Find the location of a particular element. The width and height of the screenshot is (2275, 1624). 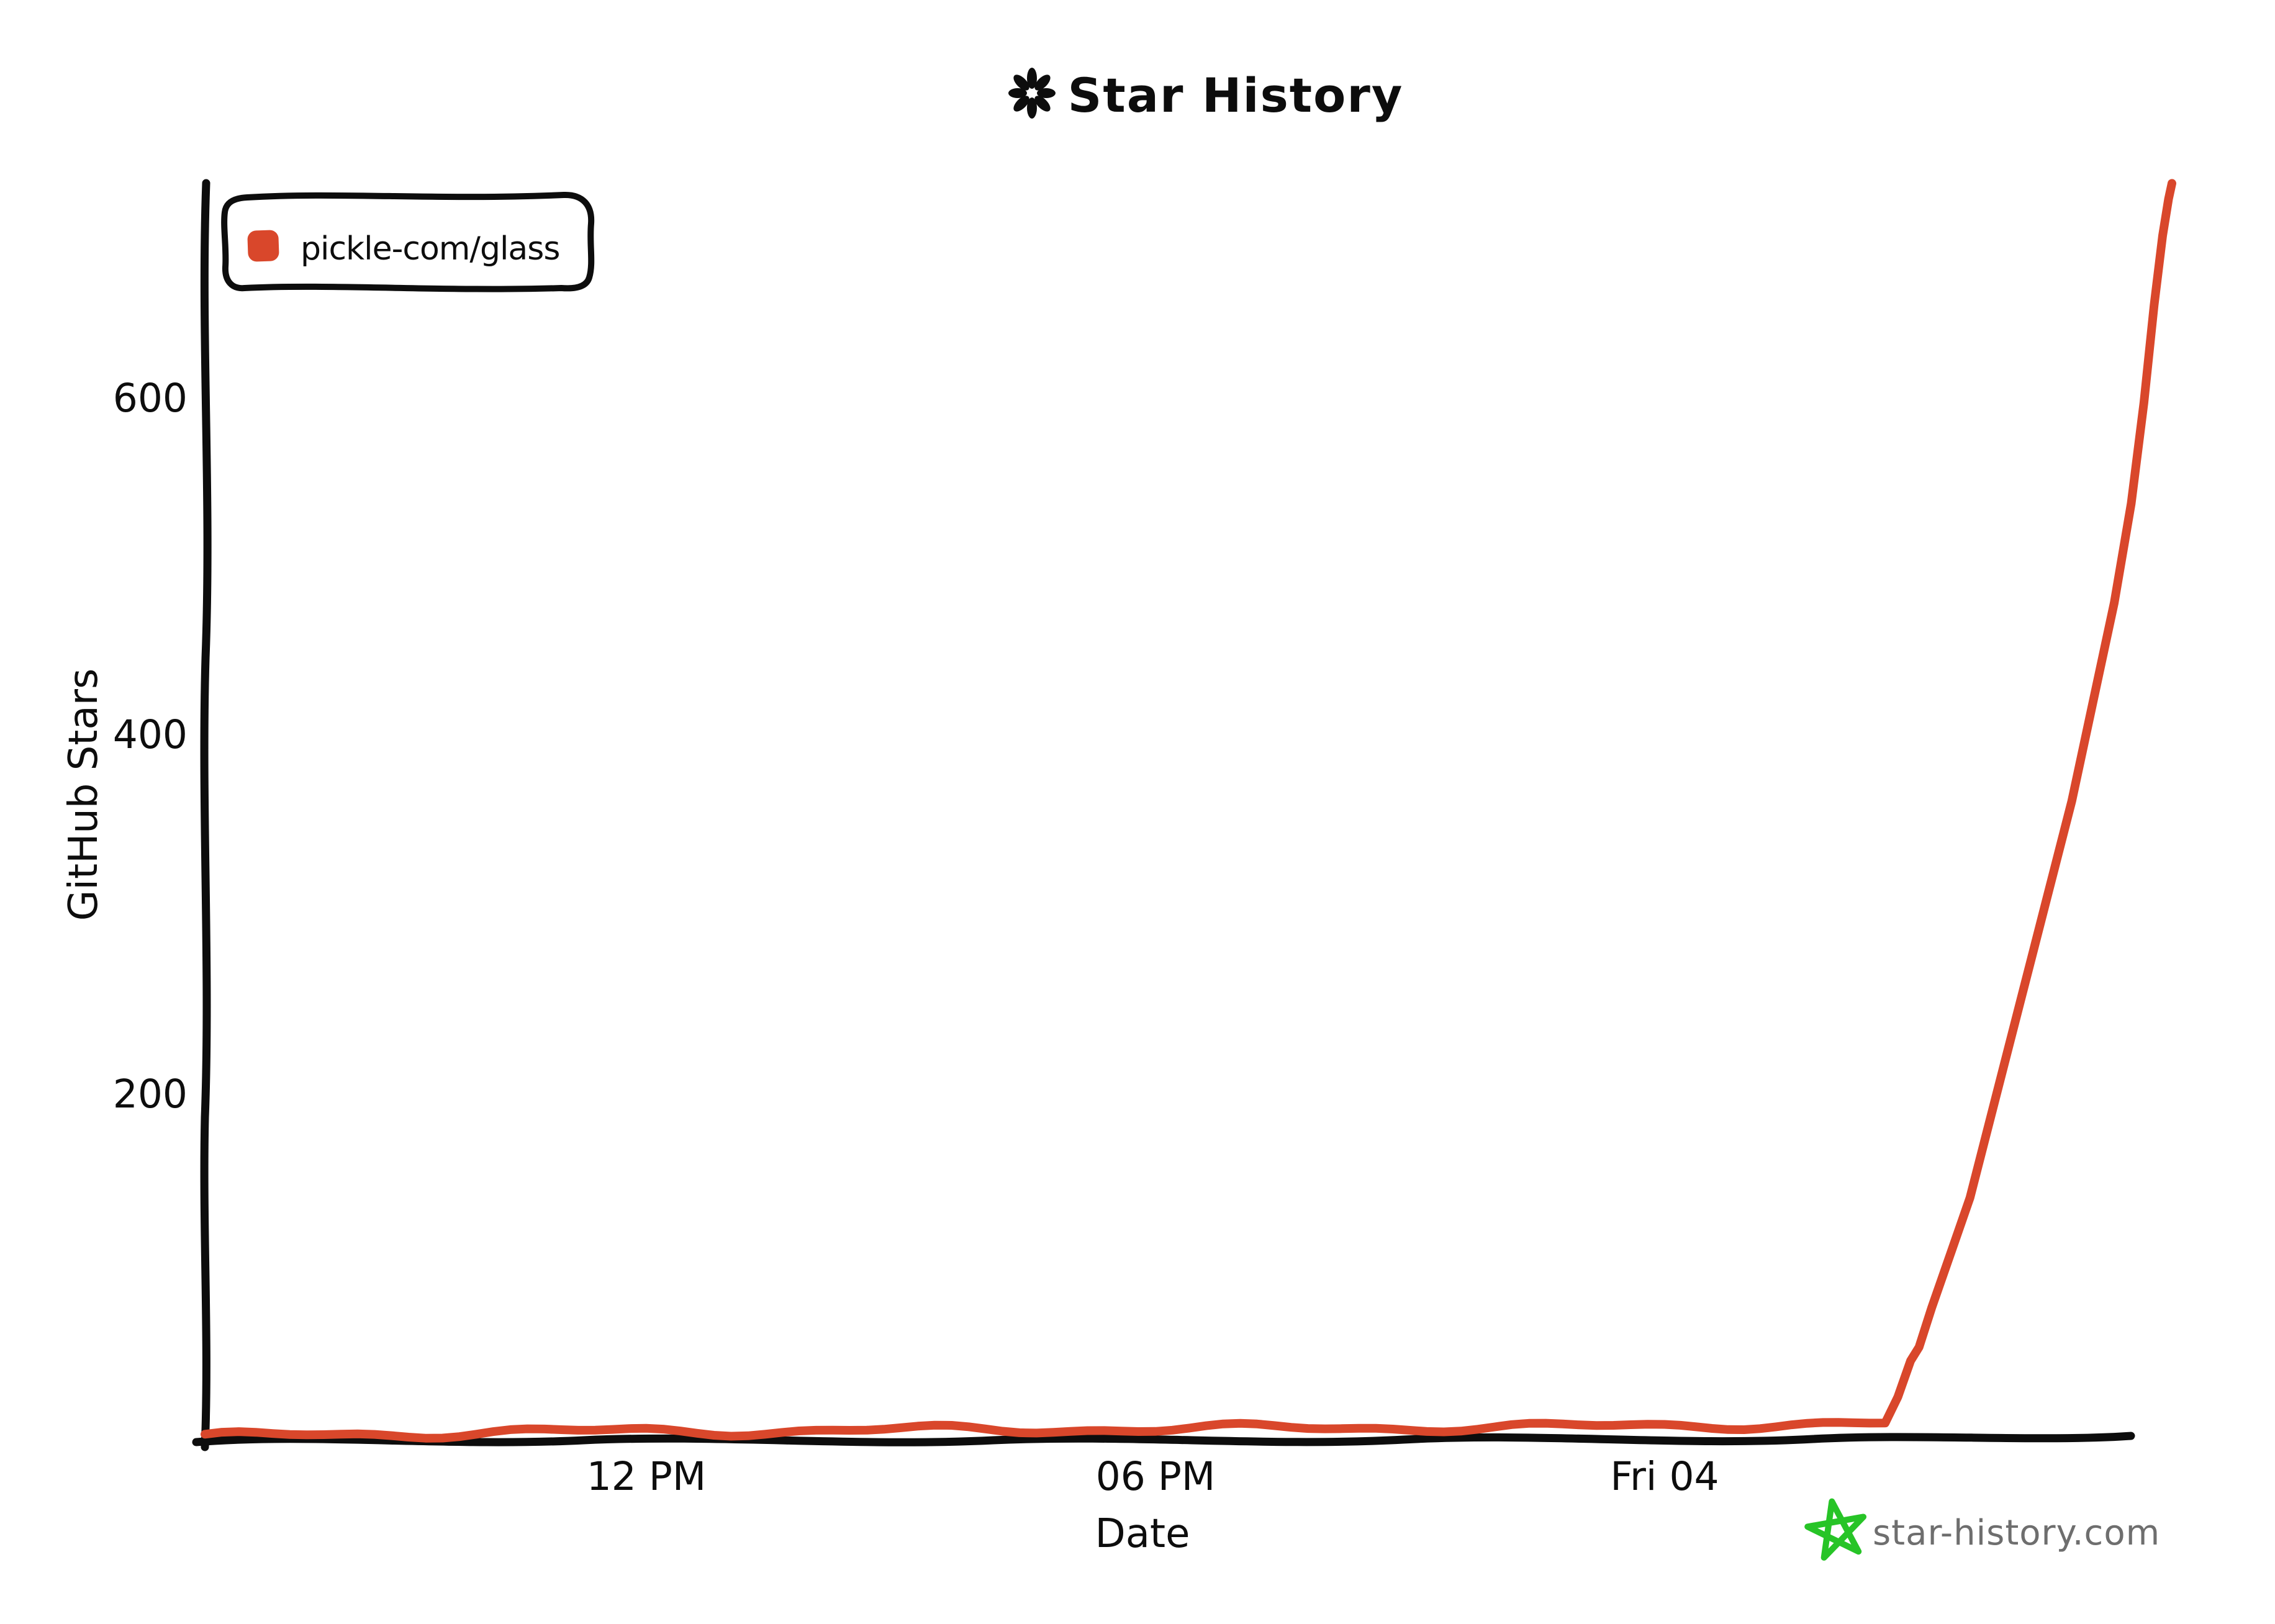

y-tick-200: 200 is located at coordinates (150, 1094).